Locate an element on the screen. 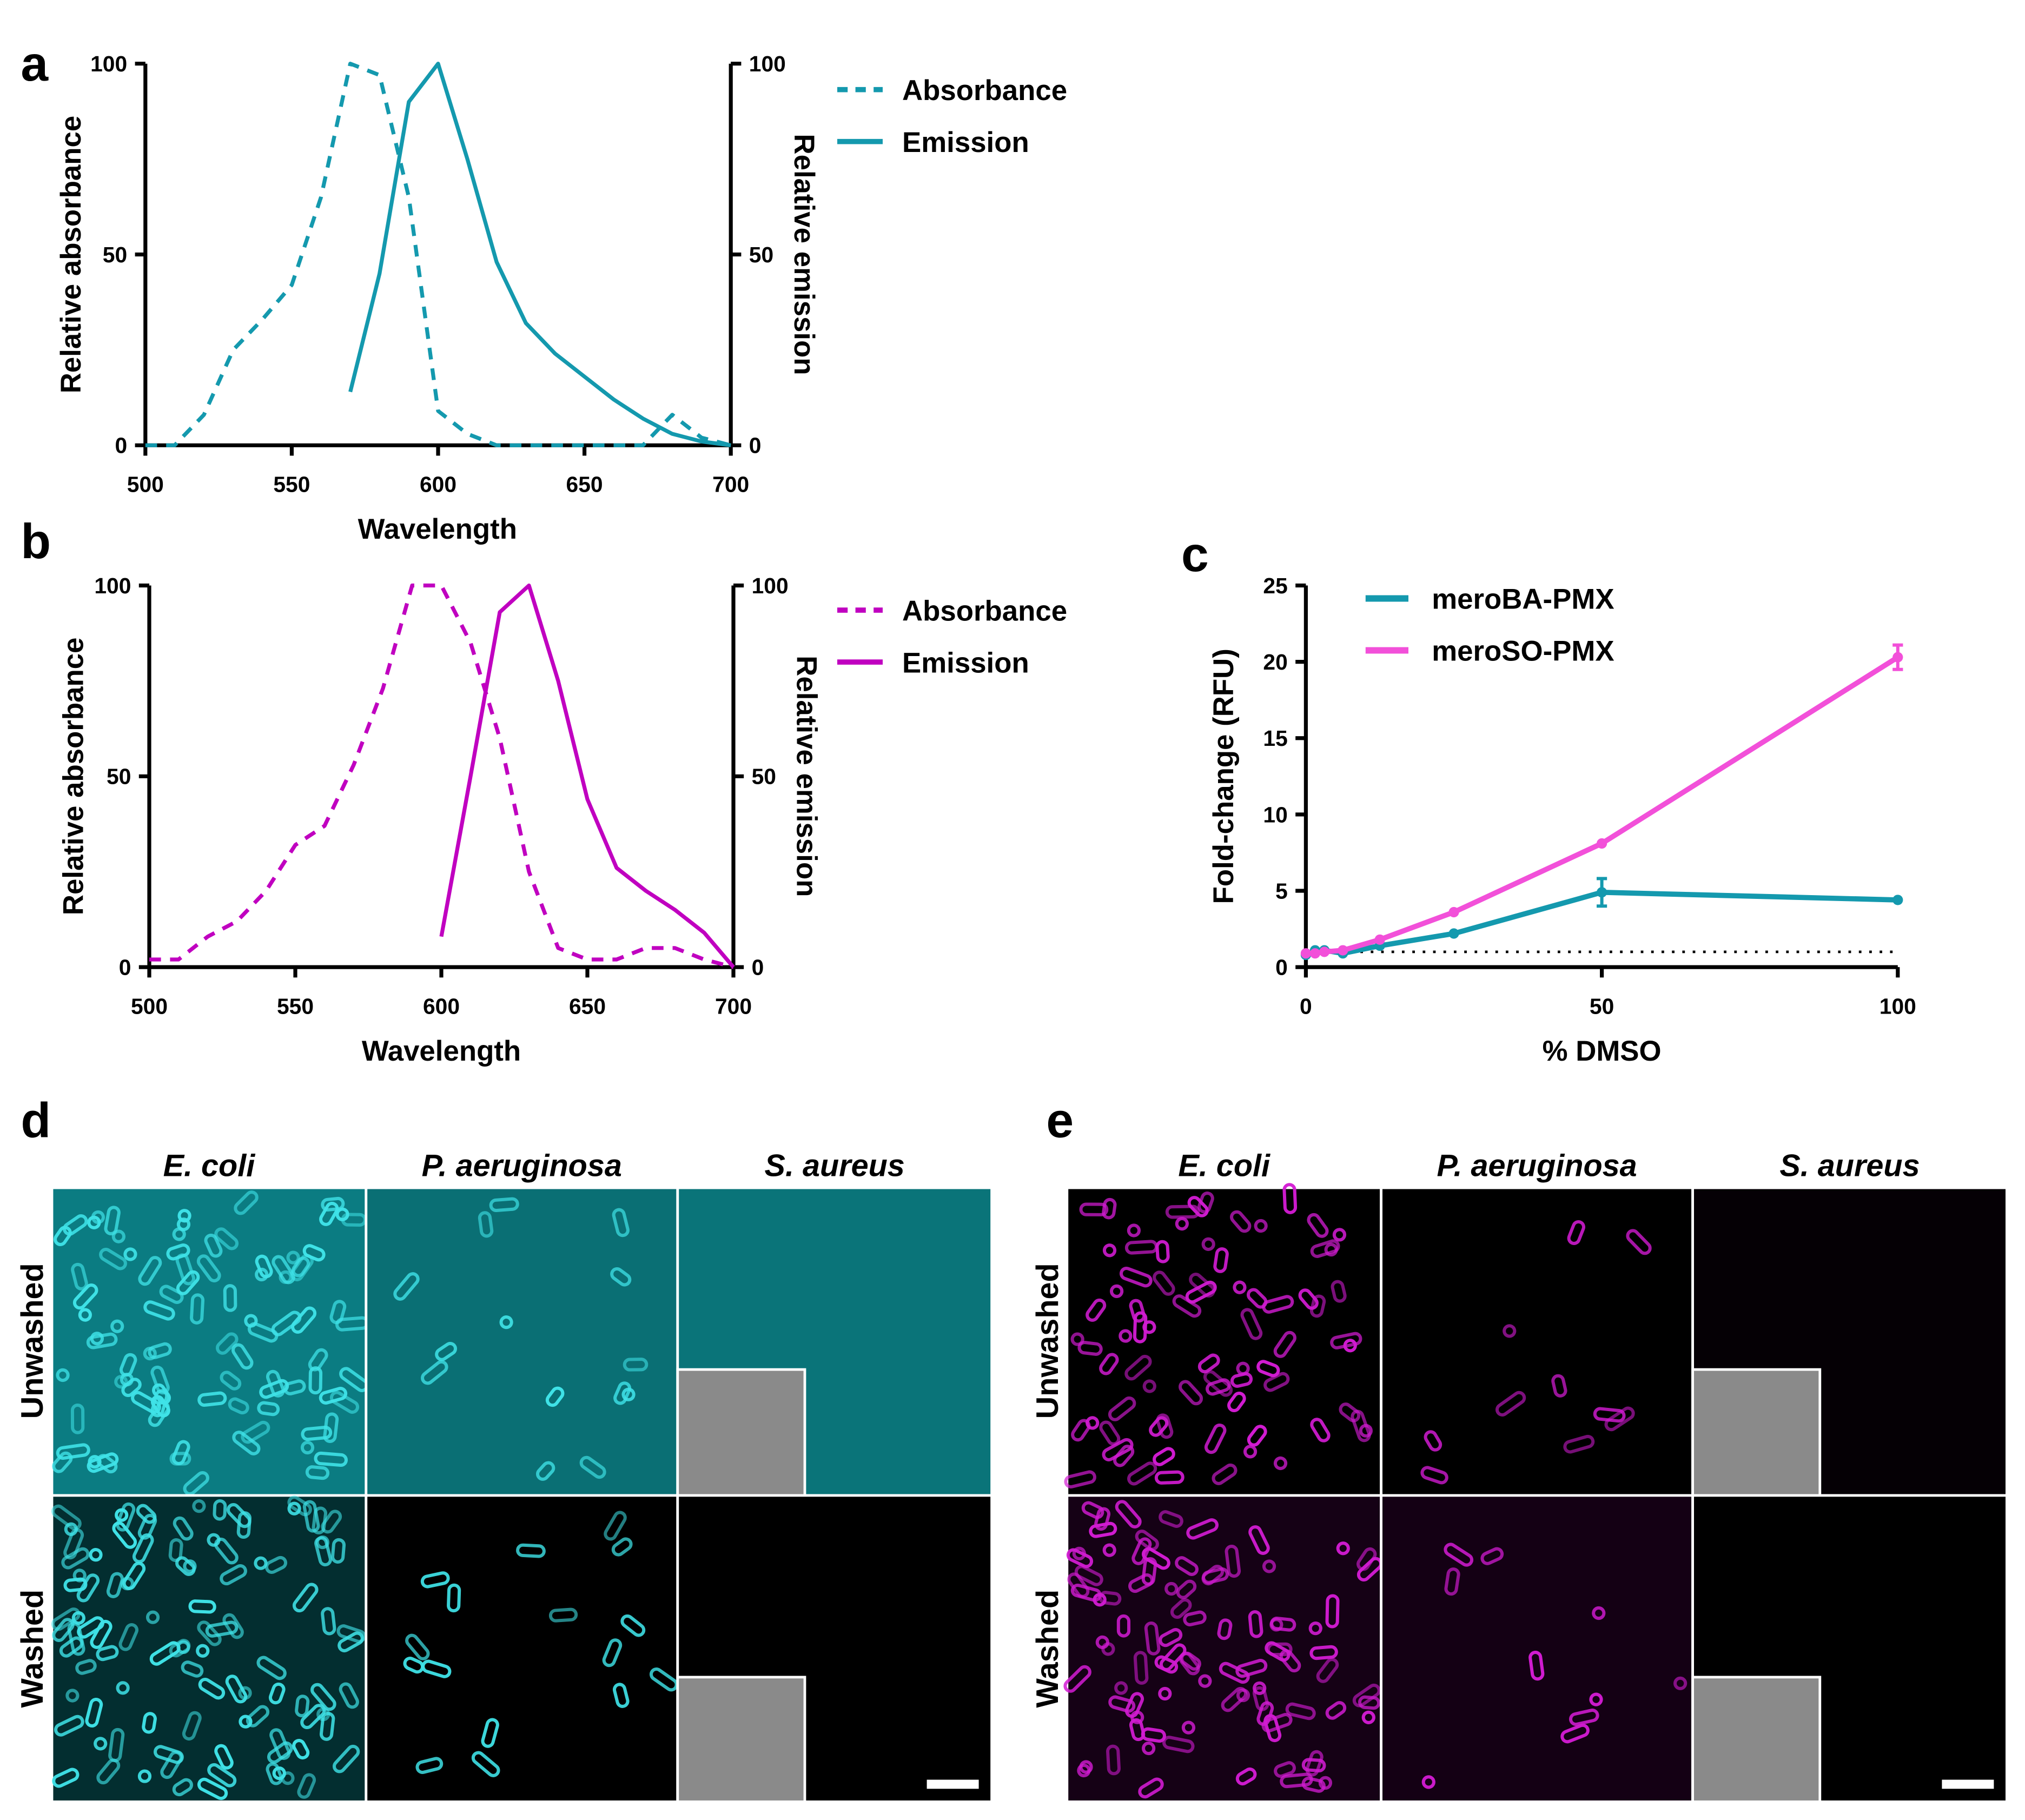 Image resolution: width=2025 pixels, height=1820 pixels. y2-tick-label: 0 is located at coordinates (758, 967).